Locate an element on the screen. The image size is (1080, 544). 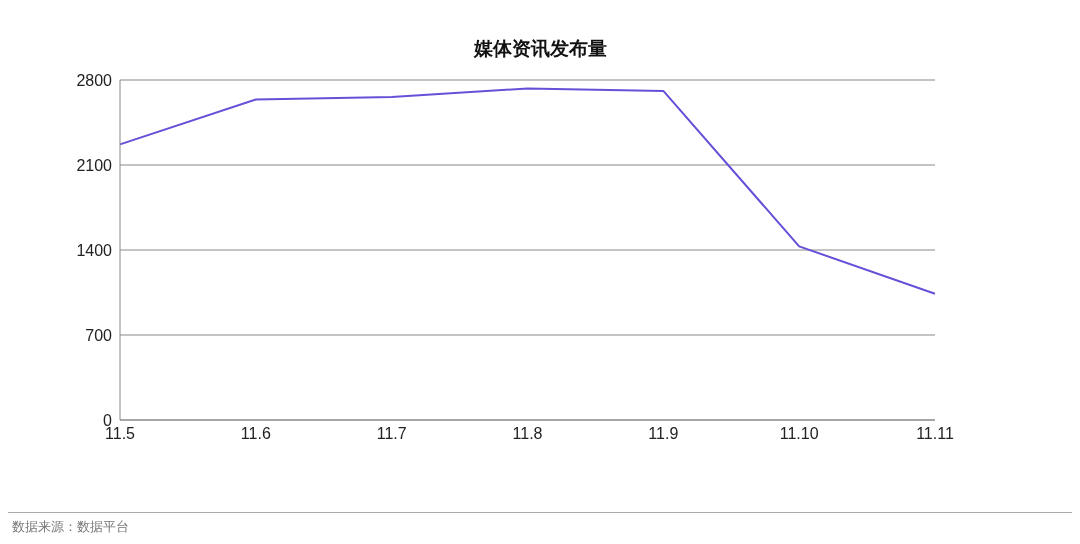
y-tick-label: 1400 is located at coordinates (94, 250).